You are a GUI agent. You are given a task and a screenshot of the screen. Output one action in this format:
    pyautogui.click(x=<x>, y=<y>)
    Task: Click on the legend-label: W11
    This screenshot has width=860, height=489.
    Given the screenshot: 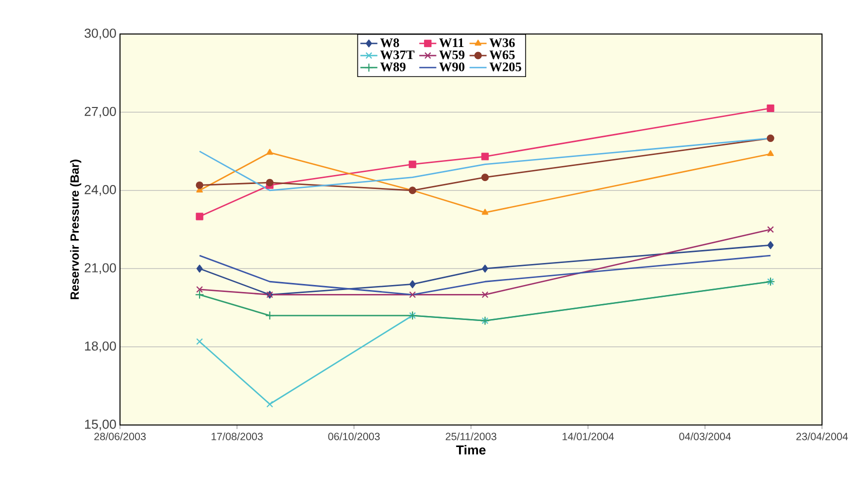 What is the action you would take?
    pyautogui.click(x=451, y=43)
    